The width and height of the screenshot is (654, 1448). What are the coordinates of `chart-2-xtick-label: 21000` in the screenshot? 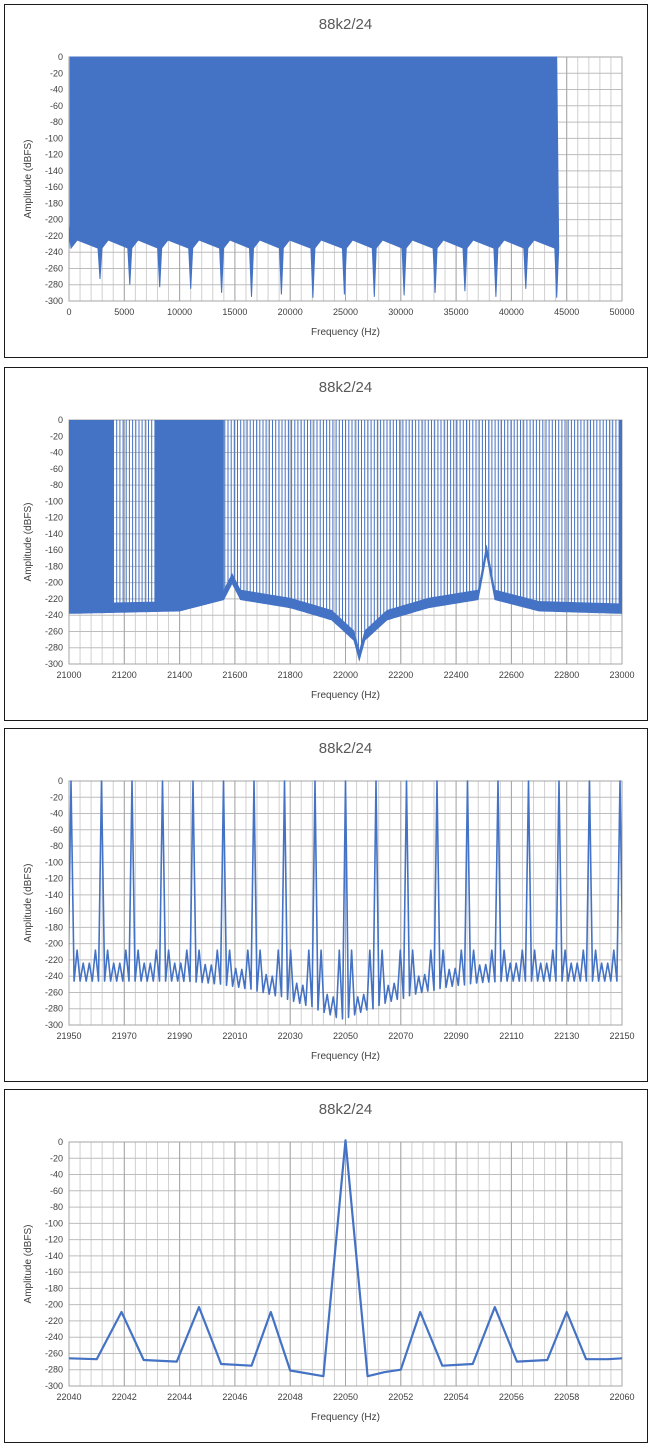 It's located at (68, 675).